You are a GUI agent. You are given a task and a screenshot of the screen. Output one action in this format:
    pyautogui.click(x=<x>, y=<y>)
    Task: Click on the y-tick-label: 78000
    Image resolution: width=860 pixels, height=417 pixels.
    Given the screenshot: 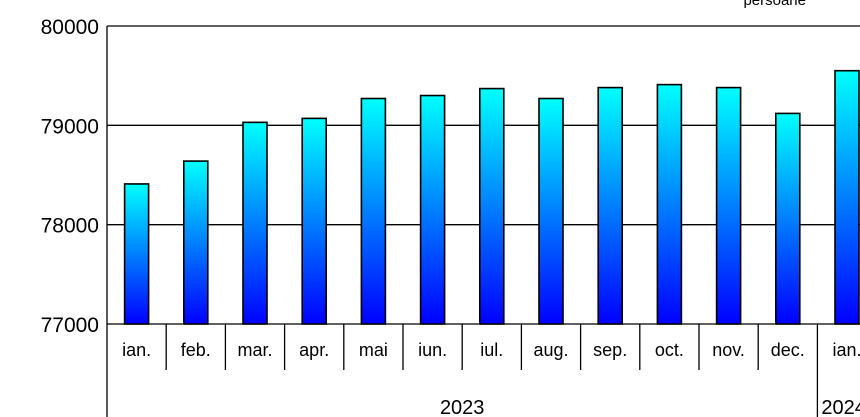 What is the action you would take?
    pyautogui.click(x=70, y=226)
    